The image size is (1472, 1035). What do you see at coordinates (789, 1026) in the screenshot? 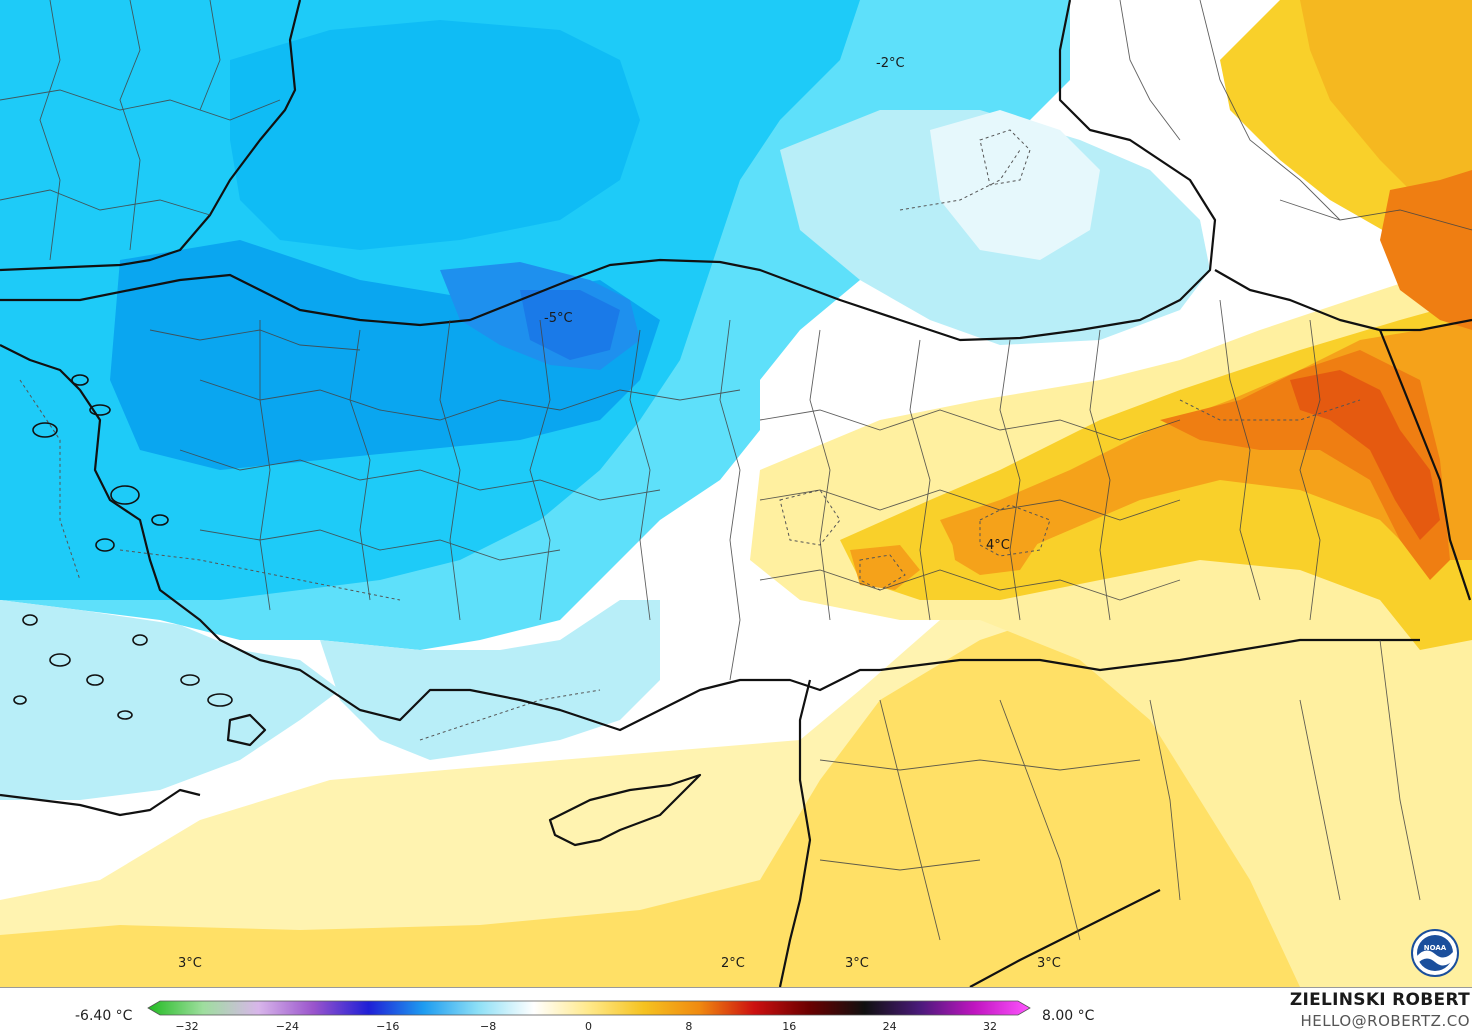
I see `colorbar-tick-label: 16` at bounding box center [789, 1026].